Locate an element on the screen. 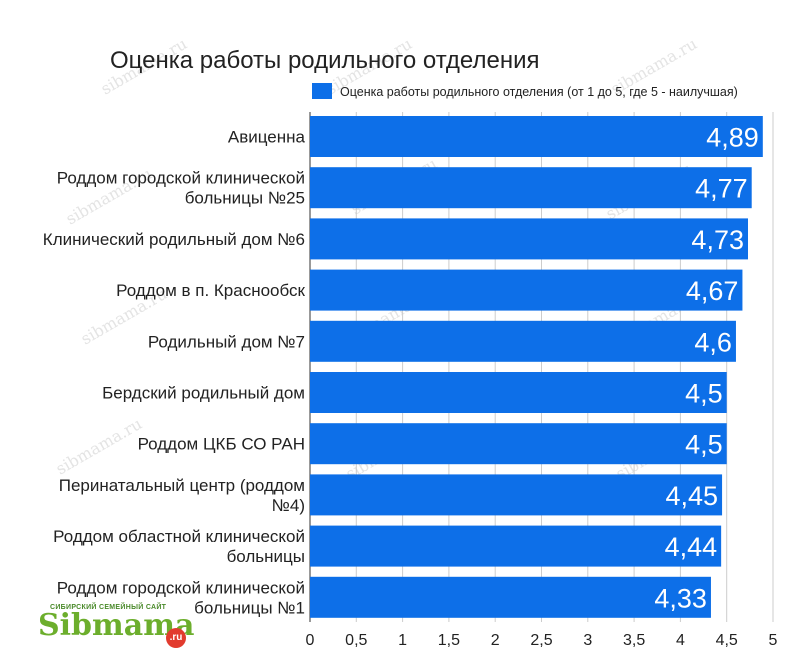 Image resolution: width=800 pixels, height=669 pixels. x-axis-ticks: 0 0,5 1 1,5 2 2,5 3 3,5 4 4,5 5 is located at coordinates (542, 640).